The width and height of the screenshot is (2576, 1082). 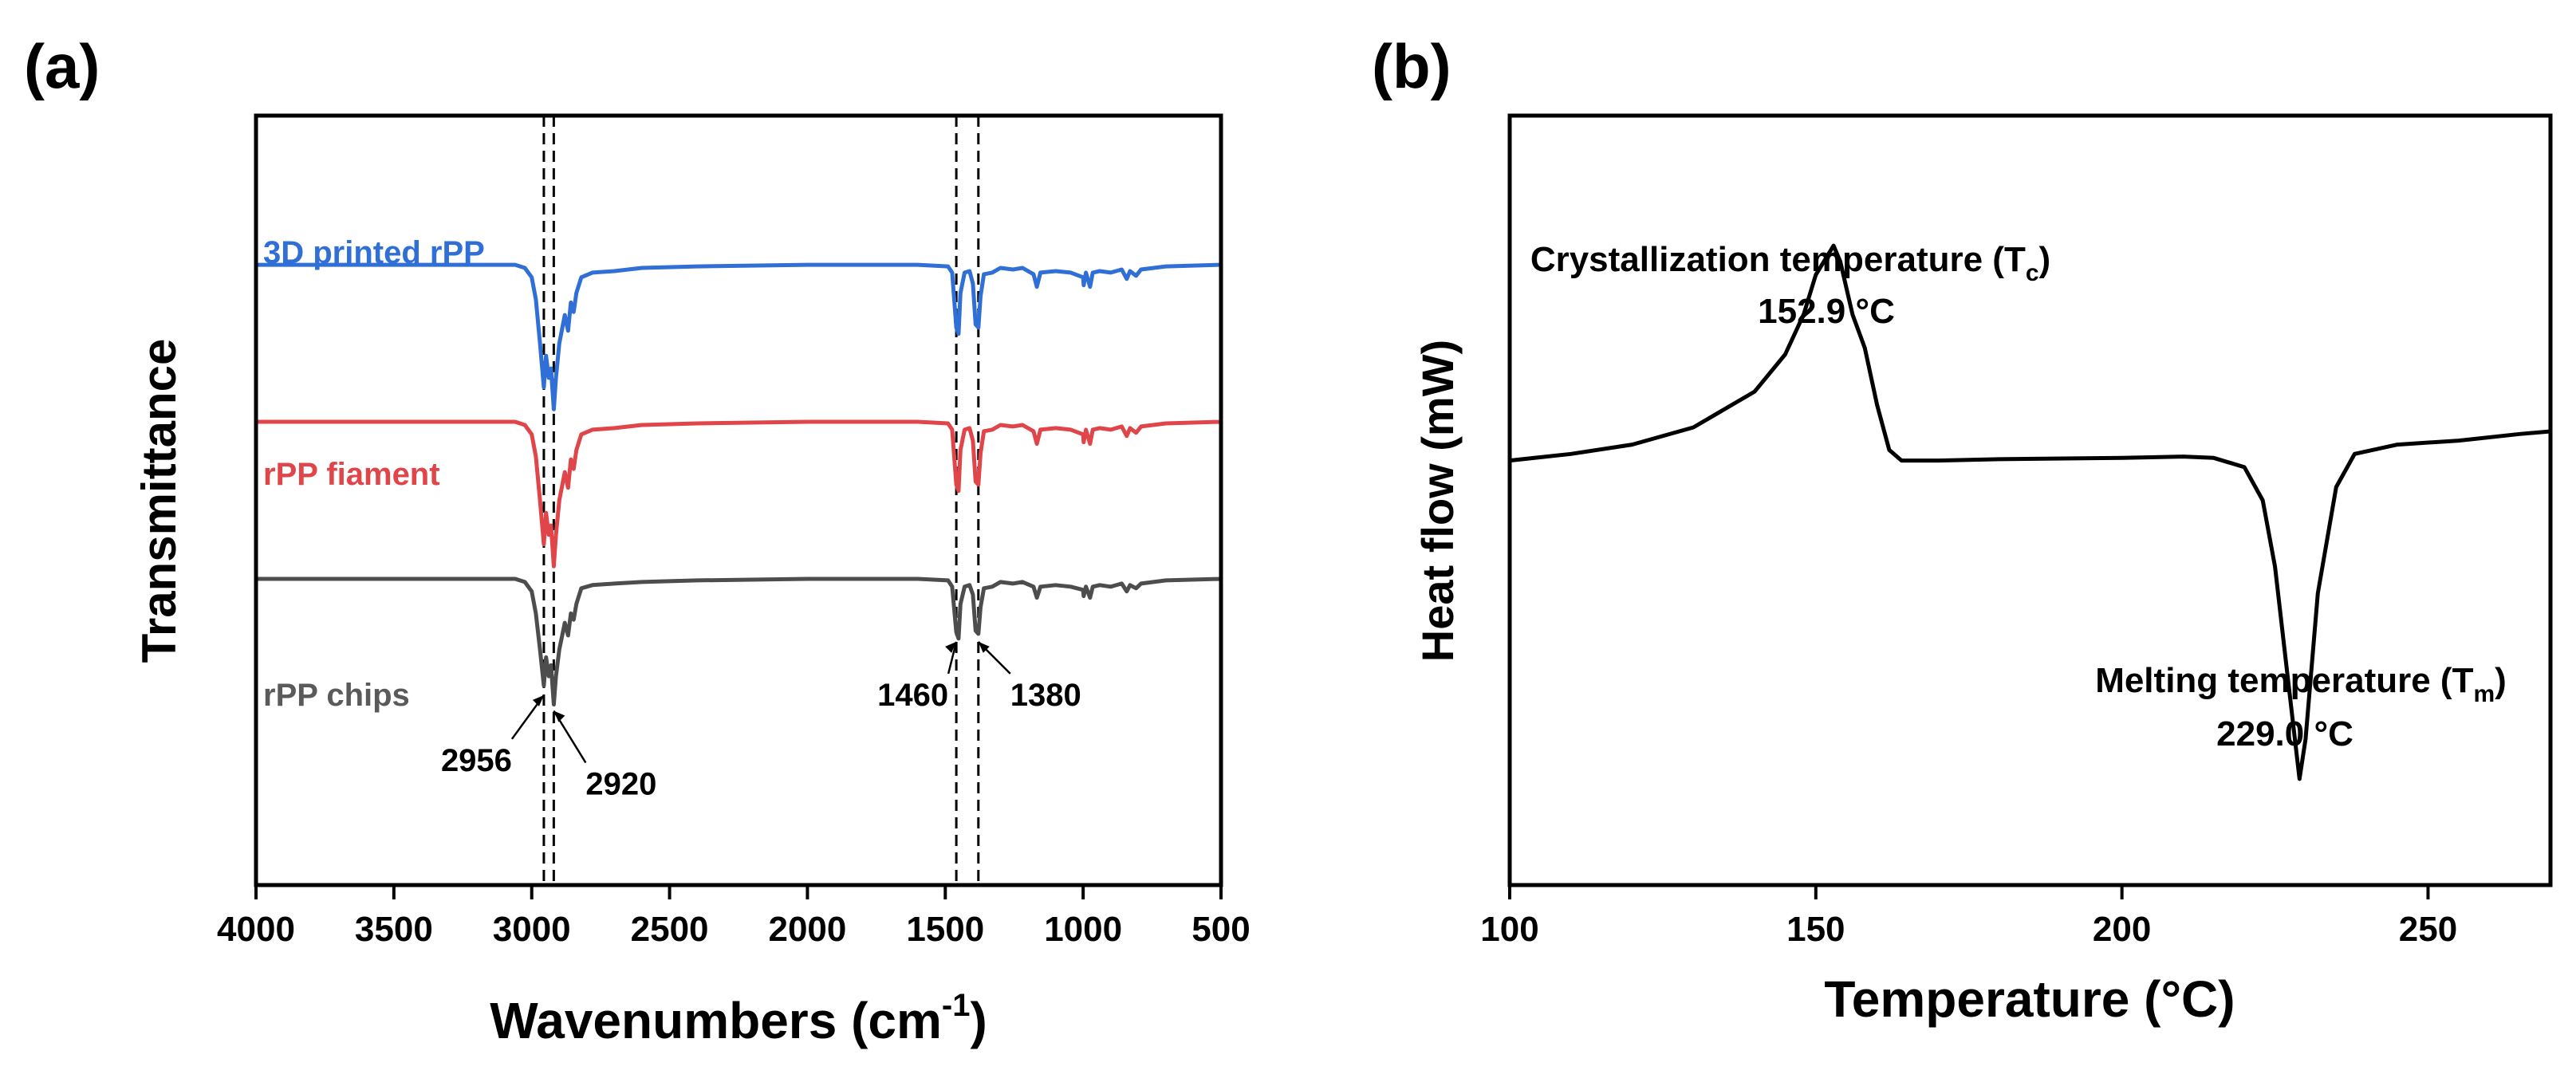 What do you see at coordinates (159, 501) in the screenshot?
I see `y-axis-label-a: Transmittance` at bounding box center [159, 501].